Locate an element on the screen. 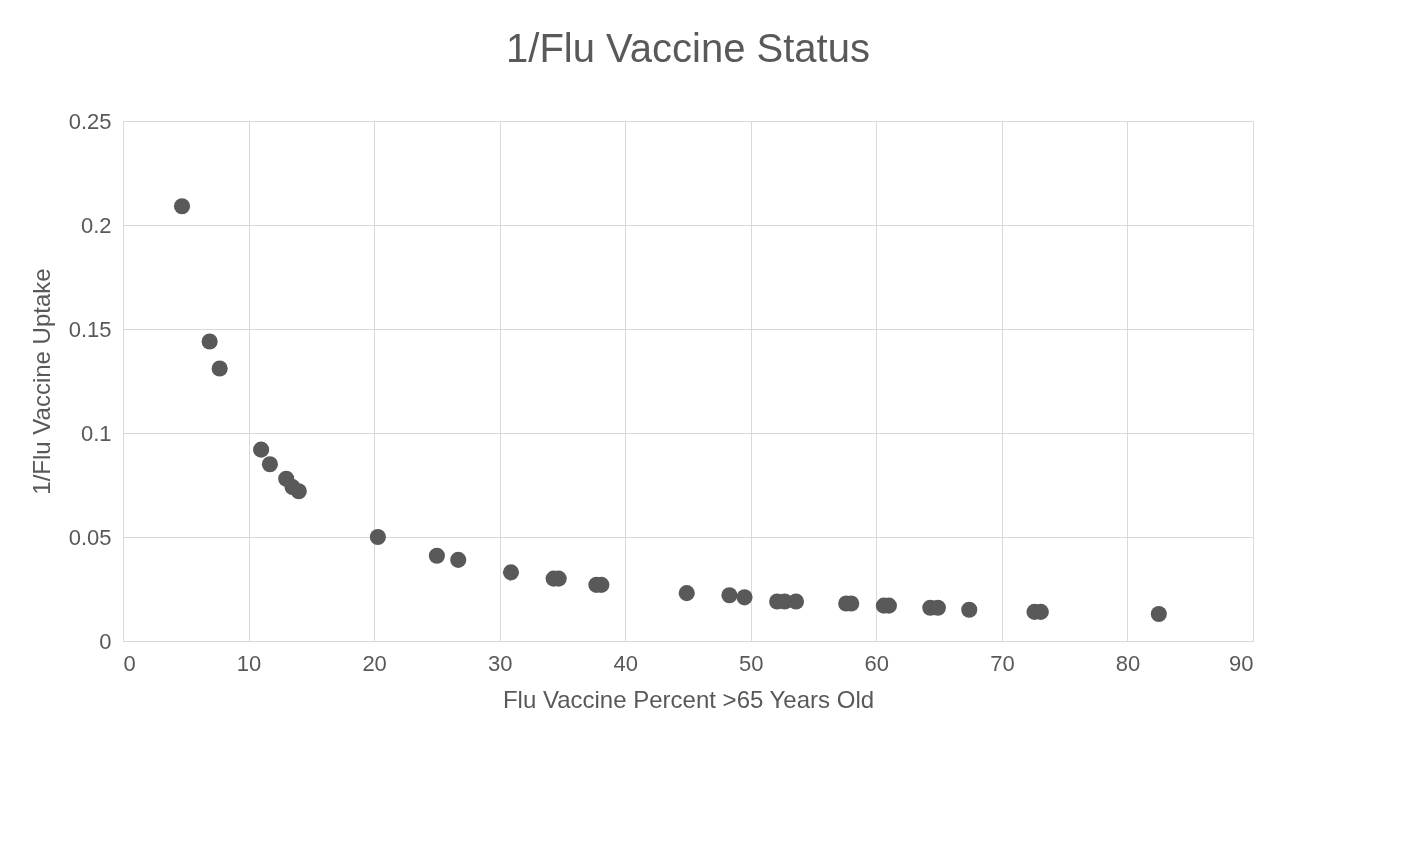 The image size is (1418, 862). x-tick-label: 40 is located at coordinates (625, 663).